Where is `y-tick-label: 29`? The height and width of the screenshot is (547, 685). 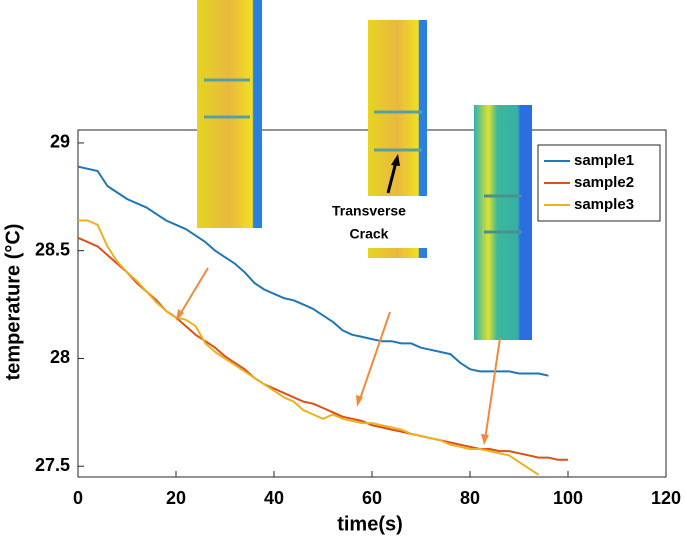 y-tick-label: 29 is located at coordinates (60, 142).